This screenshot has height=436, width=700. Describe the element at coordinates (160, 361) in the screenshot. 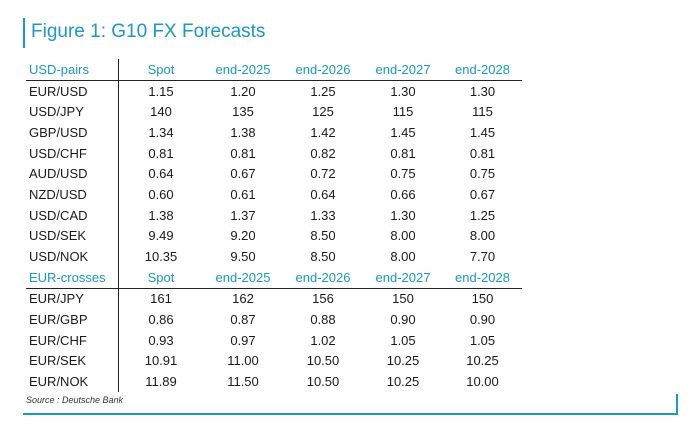

I see `forecast-value: 10.91` at that location.